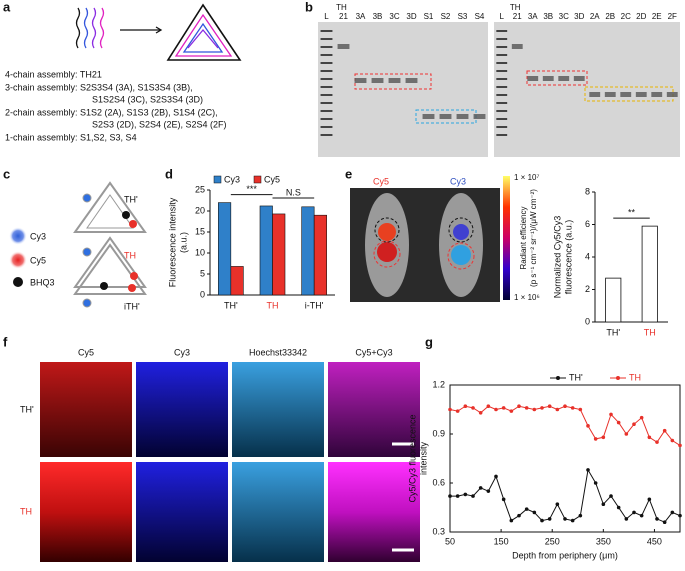  What do you see at coordinates (348, 173) in the screenshot?
I see `panel-label: e` at bounding box center [348, 173].